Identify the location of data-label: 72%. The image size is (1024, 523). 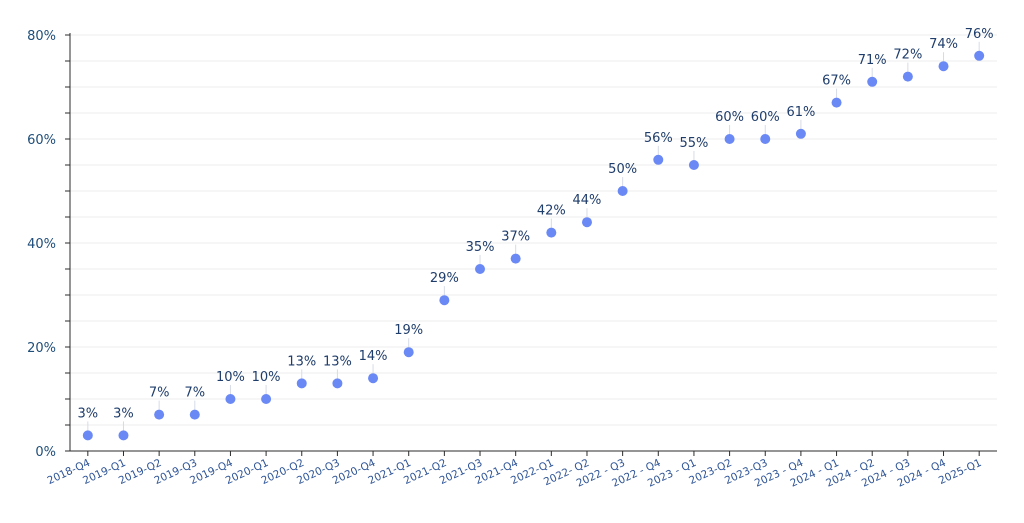
(907, 55).